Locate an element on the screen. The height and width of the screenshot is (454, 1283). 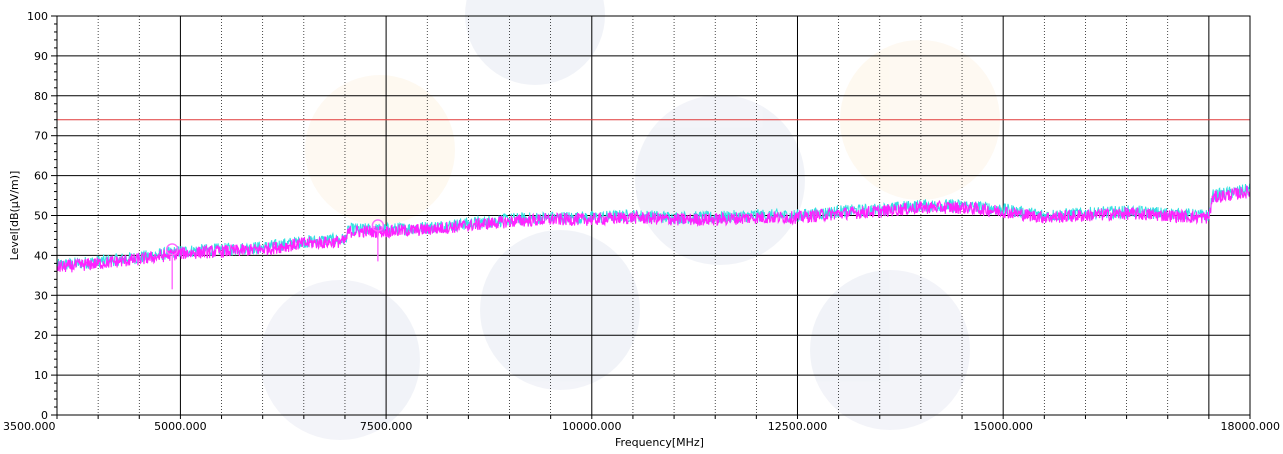
x-tick-label: 7500.000 is located at coordinates (386, 426).